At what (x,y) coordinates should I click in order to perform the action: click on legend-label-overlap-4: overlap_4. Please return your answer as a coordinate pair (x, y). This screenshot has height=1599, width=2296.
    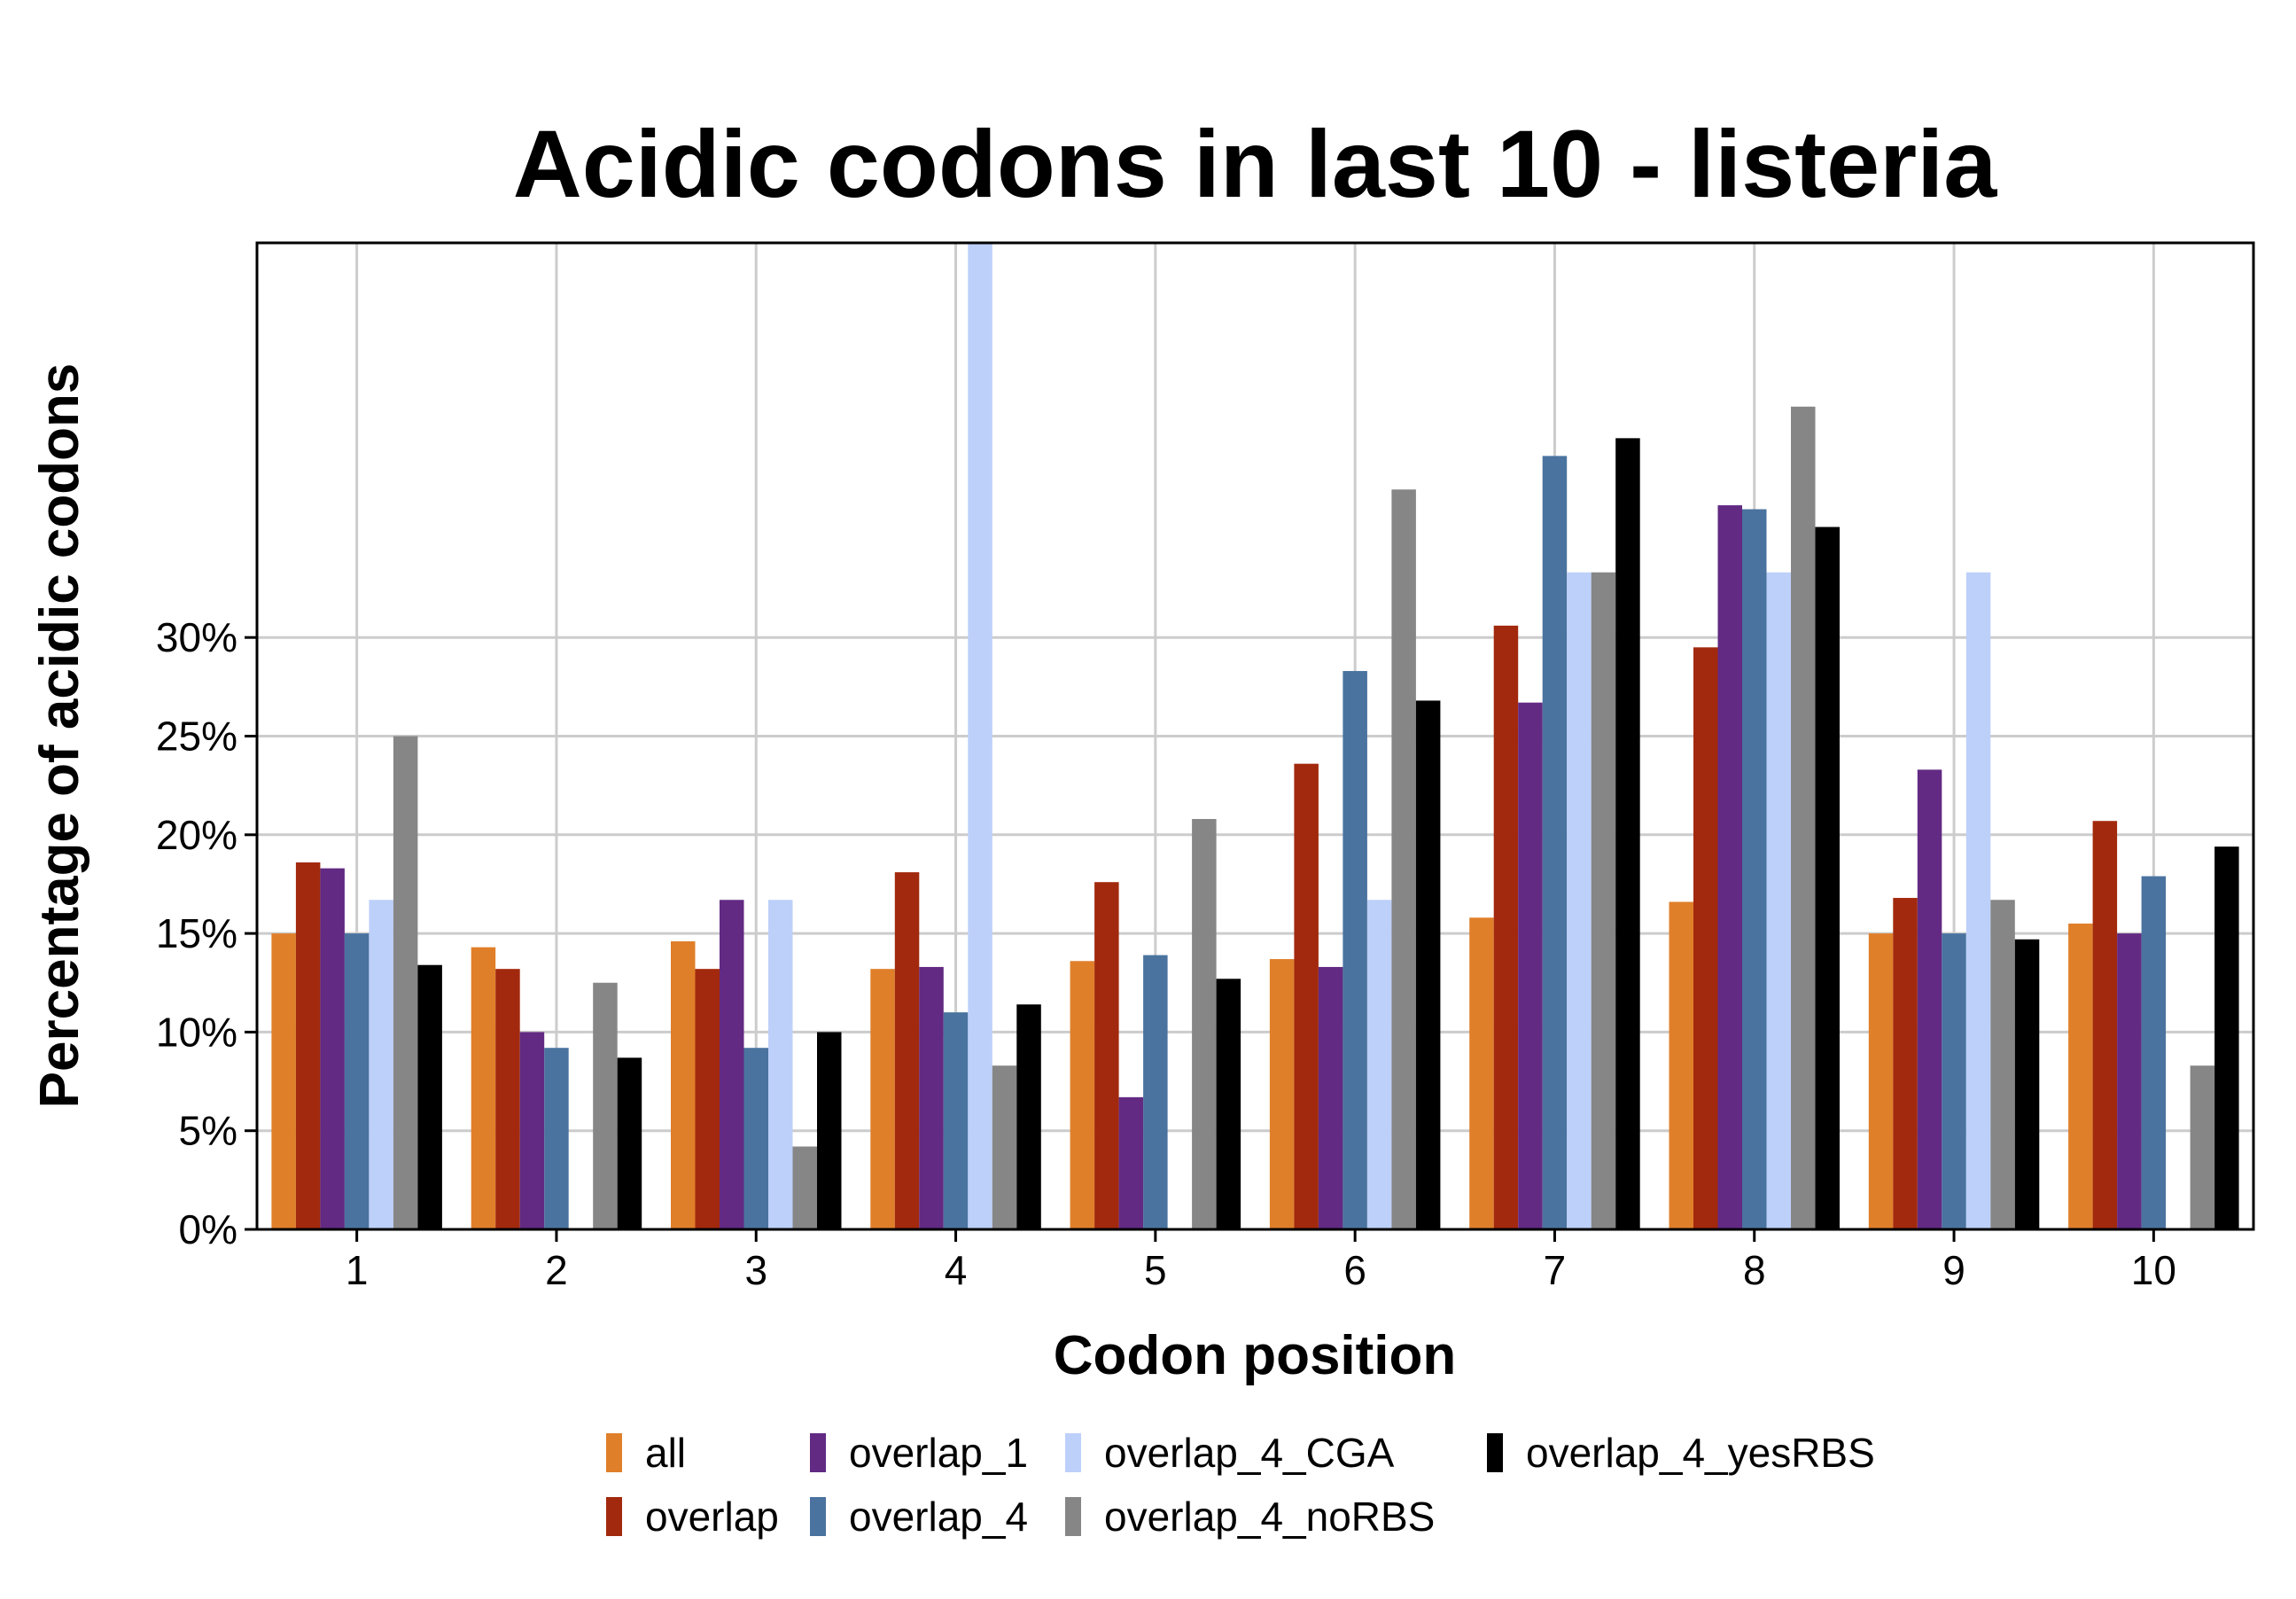
    Looking at the image, I should click on (938, 1517).